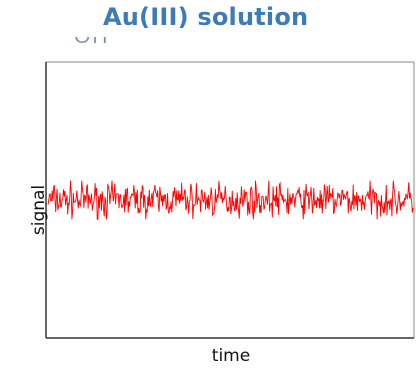 Image resolution: width=416 pixels, height=371 pixels. I want to click on signal-trace, so click(230, 200).